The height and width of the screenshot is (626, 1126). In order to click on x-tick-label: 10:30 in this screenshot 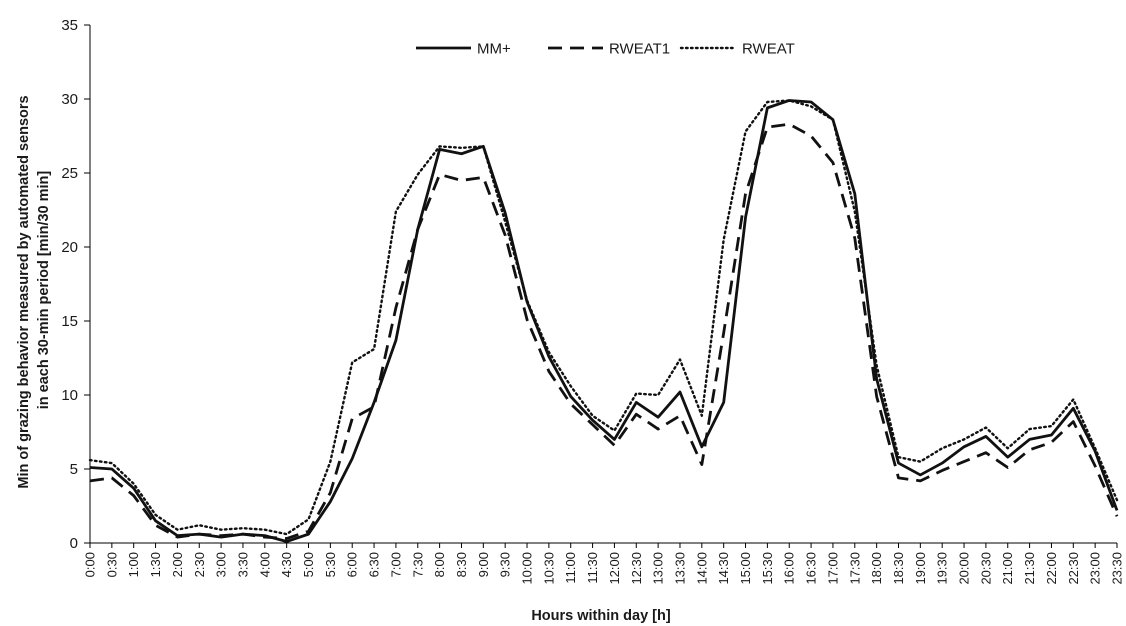, I will do `click(548, 568)`.